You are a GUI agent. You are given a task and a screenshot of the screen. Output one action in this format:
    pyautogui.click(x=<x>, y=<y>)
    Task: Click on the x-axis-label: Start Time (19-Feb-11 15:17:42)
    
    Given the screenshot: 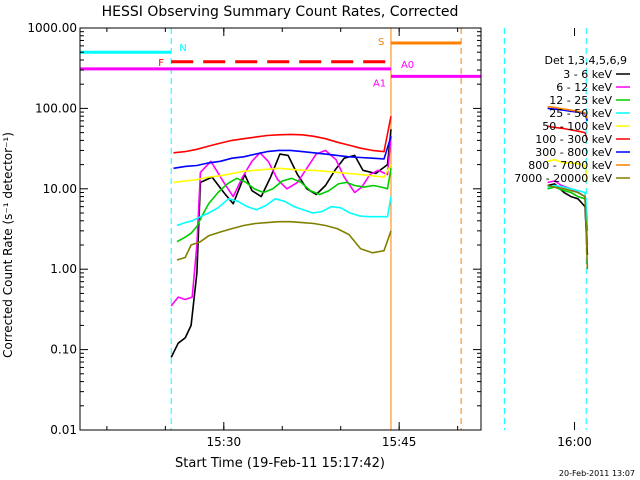 What is the action you would take?
    pyautogui.click(x=280, y=463)
    